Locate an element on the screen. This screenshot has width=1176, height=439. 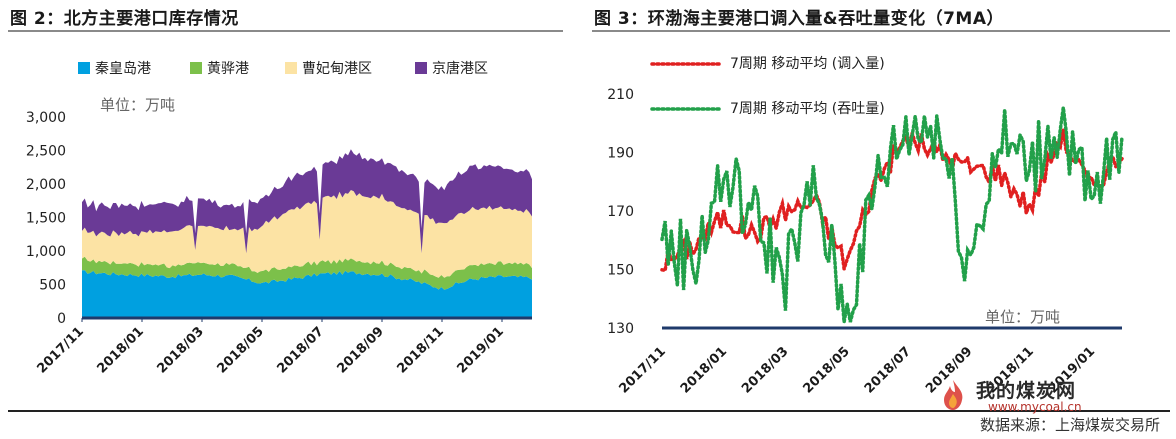
watermark-url: www.mycoal.cn is located at coordinates (1035, 407).